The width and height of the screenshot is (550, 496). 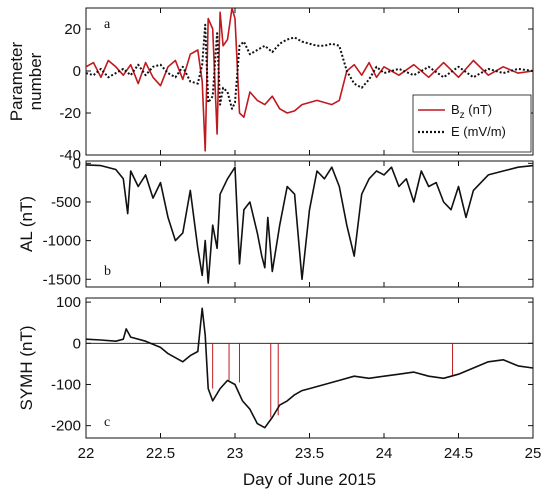 What do you see at coordinates (72, 29) in the screenshot?
I see `y-tick-label-a: 20` at bounding box center [72, 29].